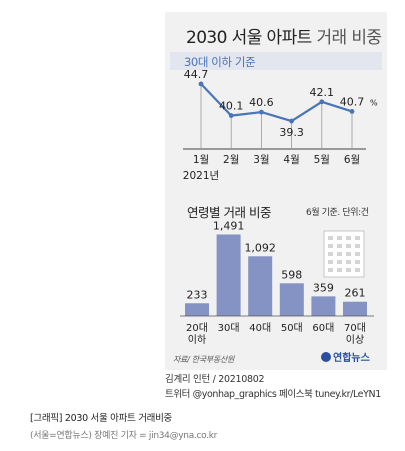 Image resolution: width=405 pixels, height=451 pixels. I want to click on line-value-label-6: 40.7, so click(352, 101).